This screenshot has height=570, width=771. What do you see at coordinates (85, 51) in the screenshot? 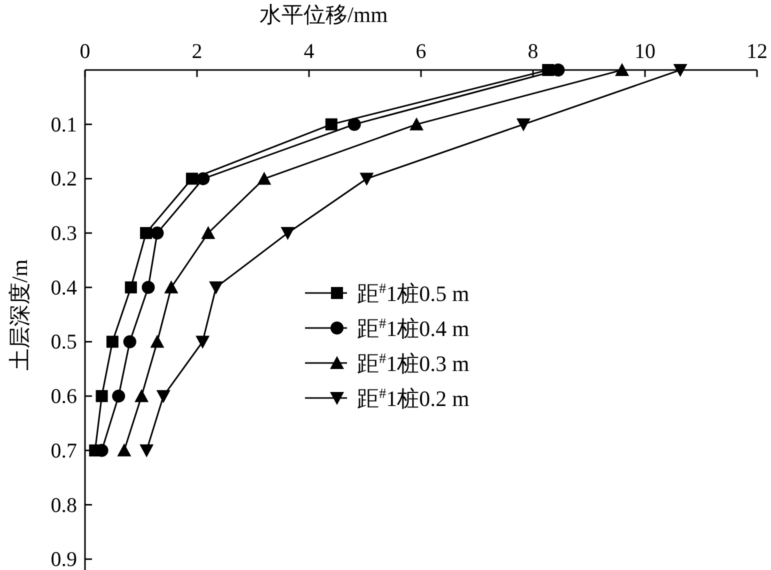
I see `x-tick-label: 0` at bounding box center [85, 51].